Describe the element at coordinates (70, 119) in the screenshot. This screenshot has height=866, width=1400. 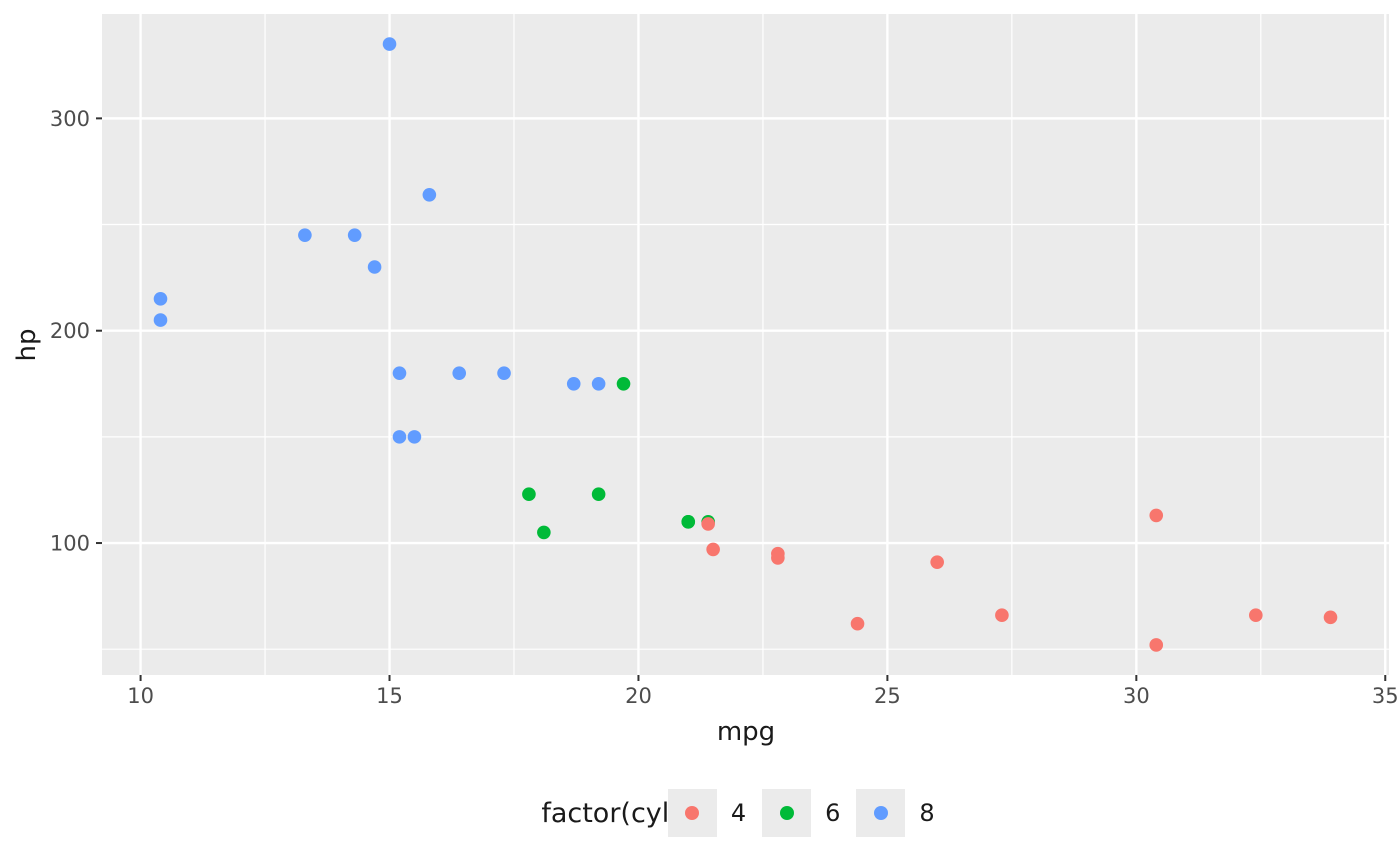
I see `y-tick-label: 300` at that location.